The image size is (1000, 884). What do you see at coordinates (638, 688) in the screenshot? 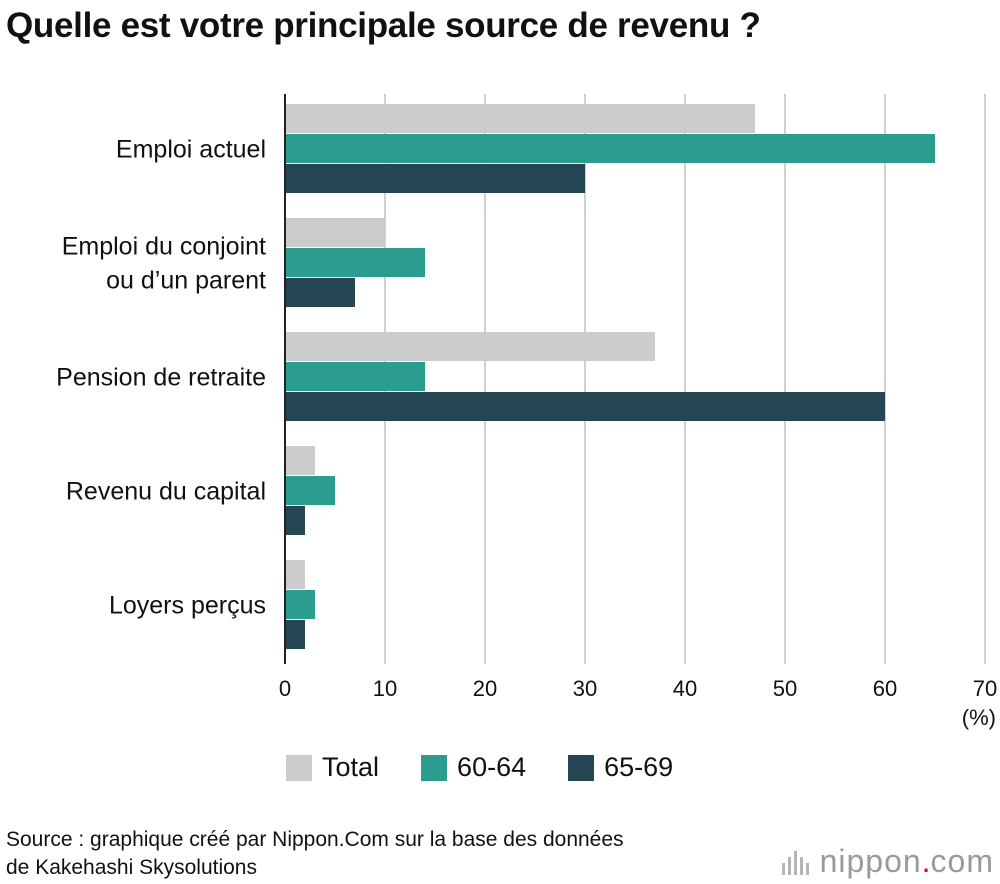
I see `x-tick-labels: 0 10 20 30 40 50 60 70` at bounding box center [638, 688].